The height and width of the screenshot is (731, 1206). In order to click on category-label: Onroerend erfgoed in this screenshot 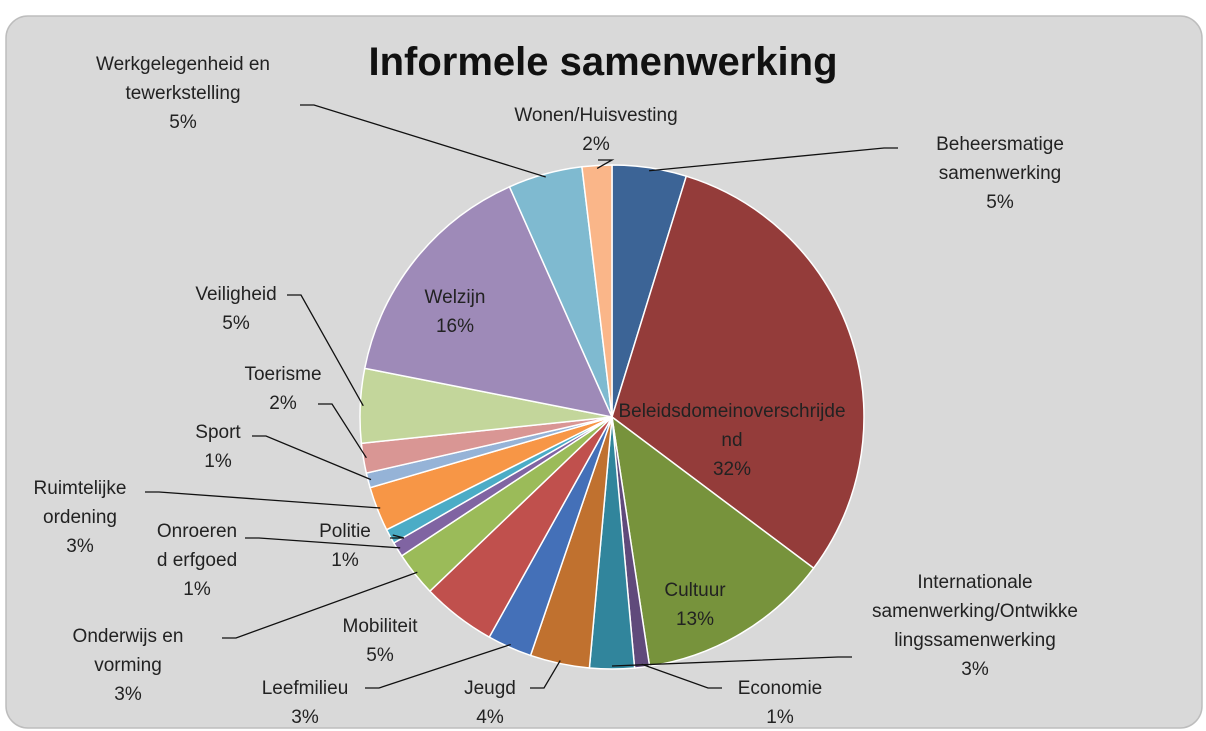, I will do `click(197, 546)`.